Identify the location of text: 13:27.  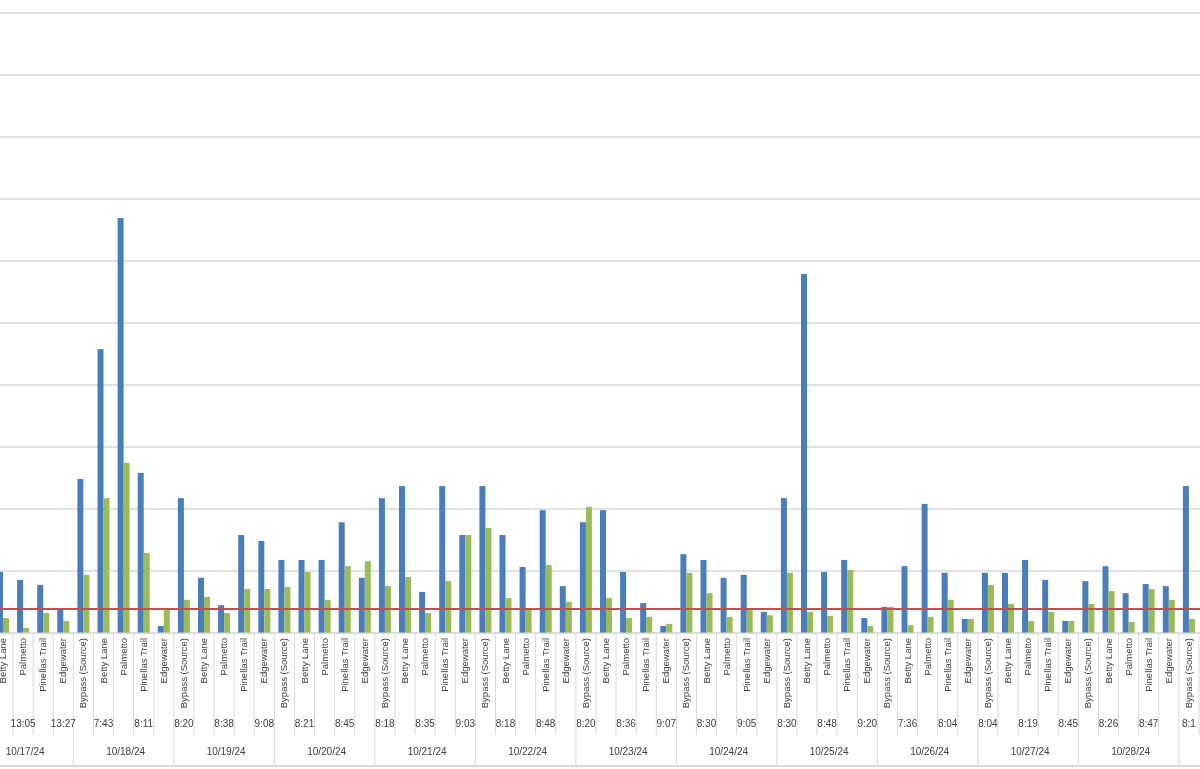
(63, 723).